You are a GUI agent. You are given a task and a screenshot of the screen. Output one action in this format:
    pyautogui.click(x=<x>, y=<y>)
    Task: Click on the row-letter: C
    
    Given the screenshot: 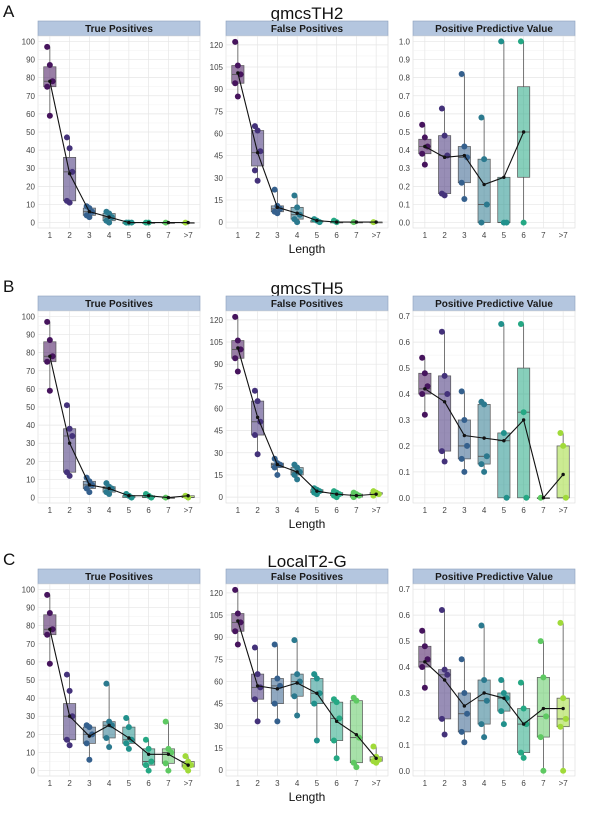 What is the action you would take?
    pyautogui.click(x=9, y=559)
    